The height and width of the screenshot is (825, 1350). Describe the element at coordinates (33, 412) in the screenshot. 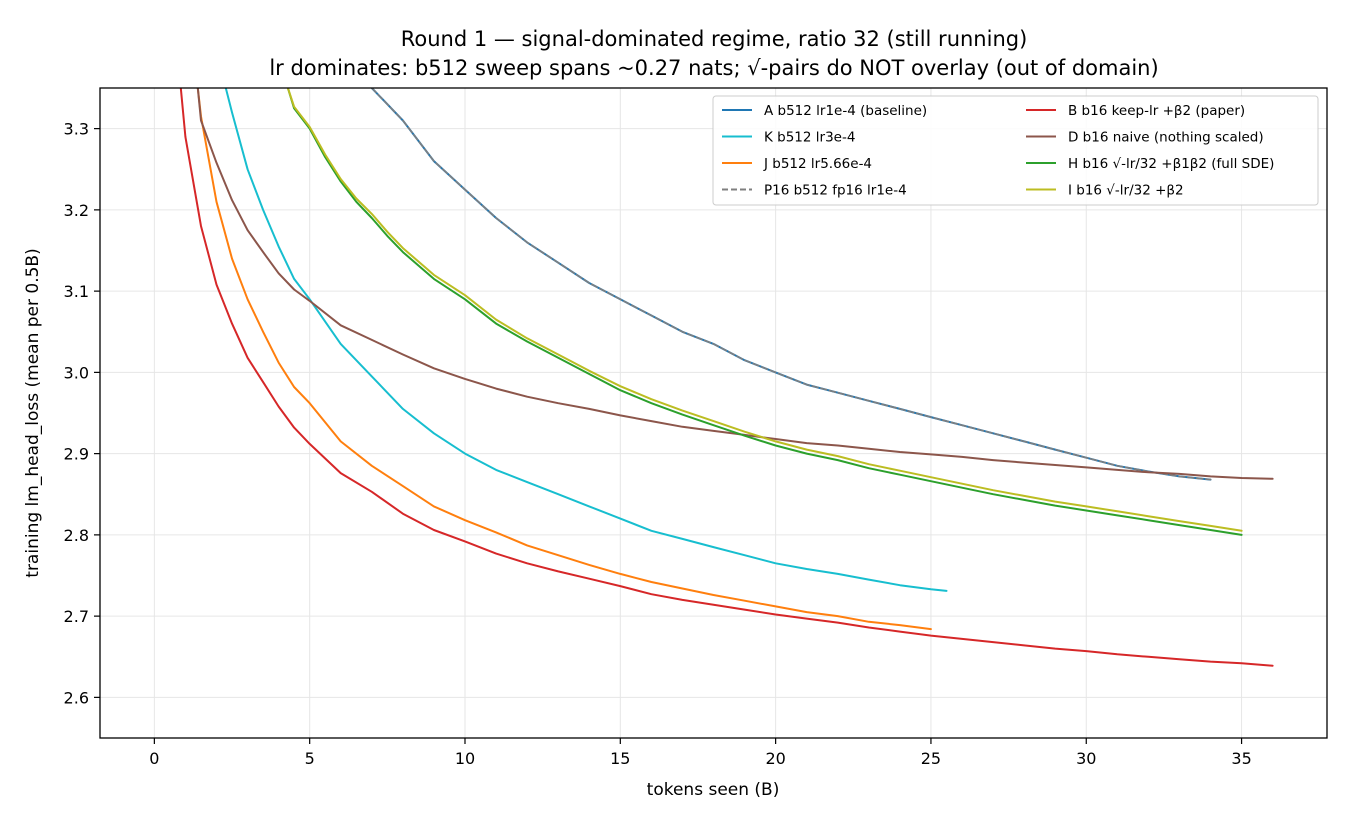

I see `y-axis-label: training lm_head_loss (mean per 0.5B)` at that location.